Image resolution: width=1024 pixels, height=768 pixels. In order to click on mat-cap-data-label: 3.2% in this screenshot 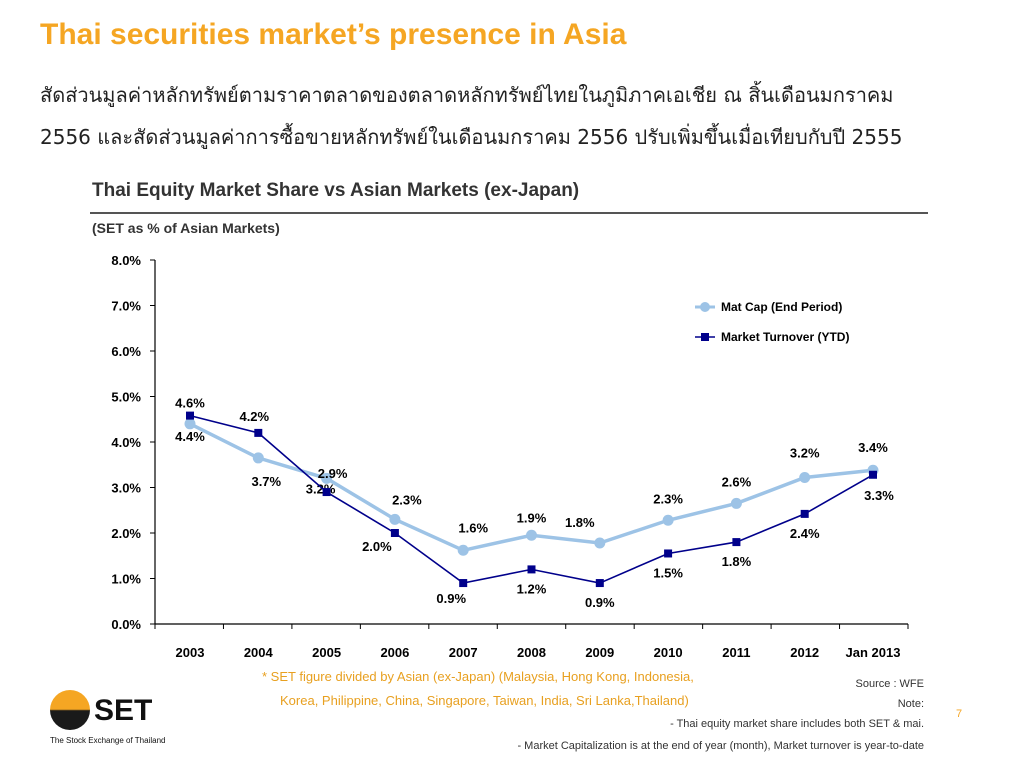, I will do `click(805, 452)`.